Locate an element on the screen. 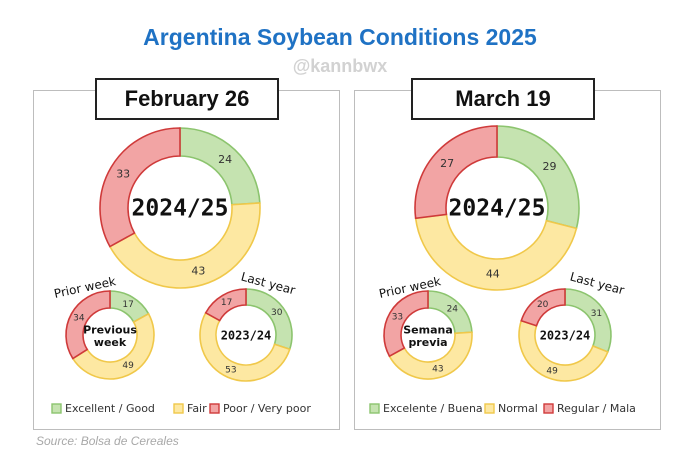 The width and height of the screenshot is (680, 473). chart-title: Argentina Soybean Conditions 2025 is located at coordinates (340, 37).